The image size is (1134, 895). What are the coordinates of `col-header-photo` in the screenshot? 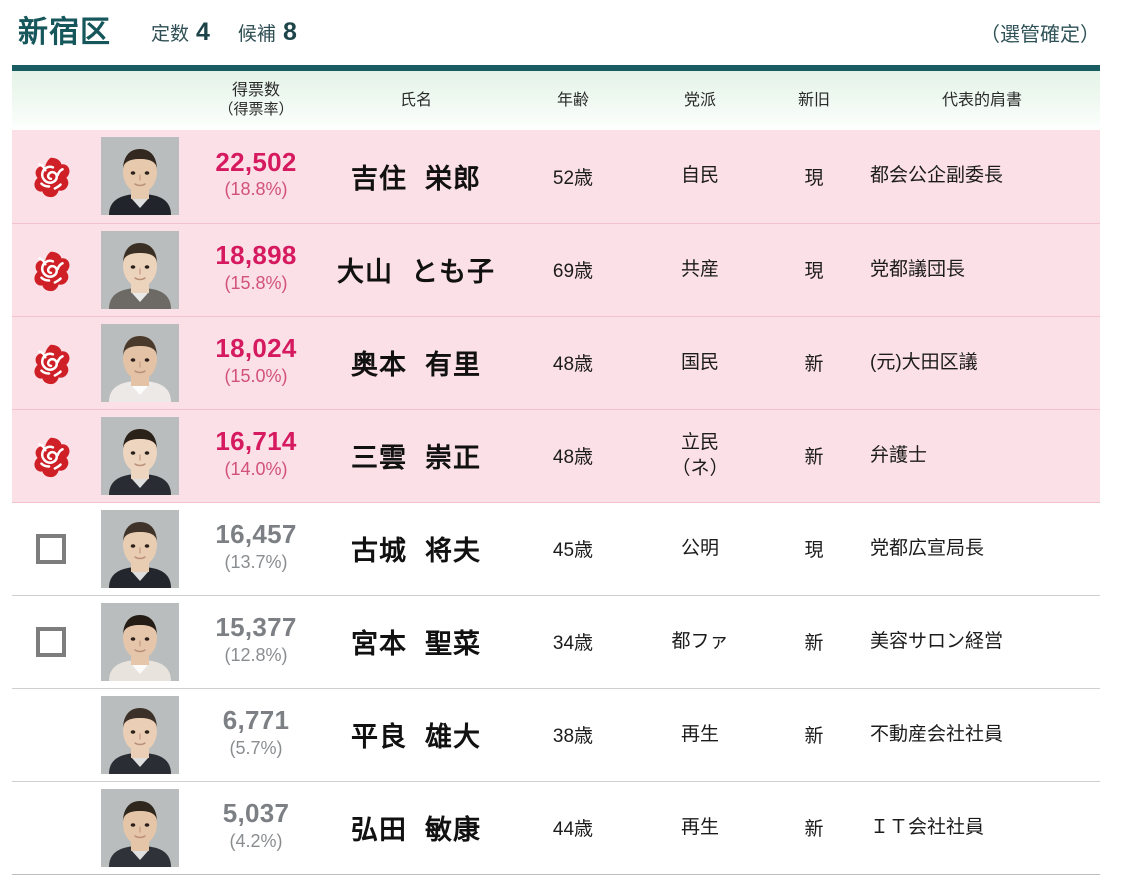 It's located at (140, 97).